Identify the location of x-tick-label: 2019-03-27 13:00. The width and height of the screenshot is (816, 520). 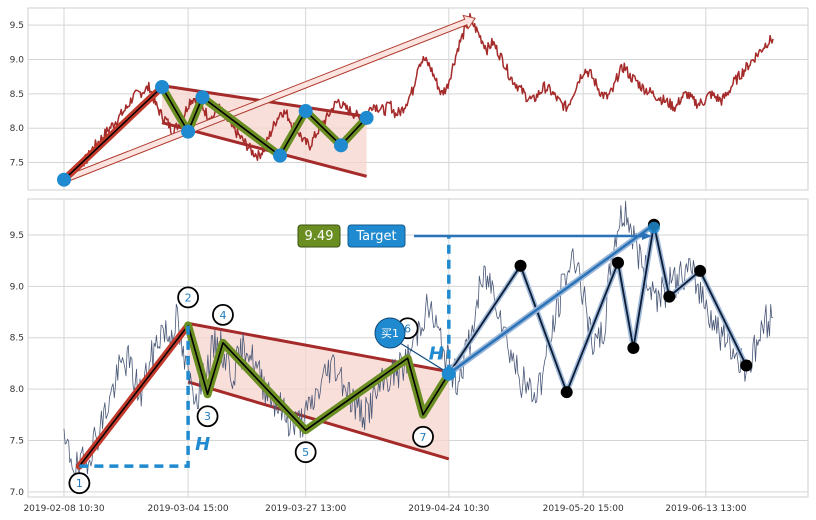
(305, 509).